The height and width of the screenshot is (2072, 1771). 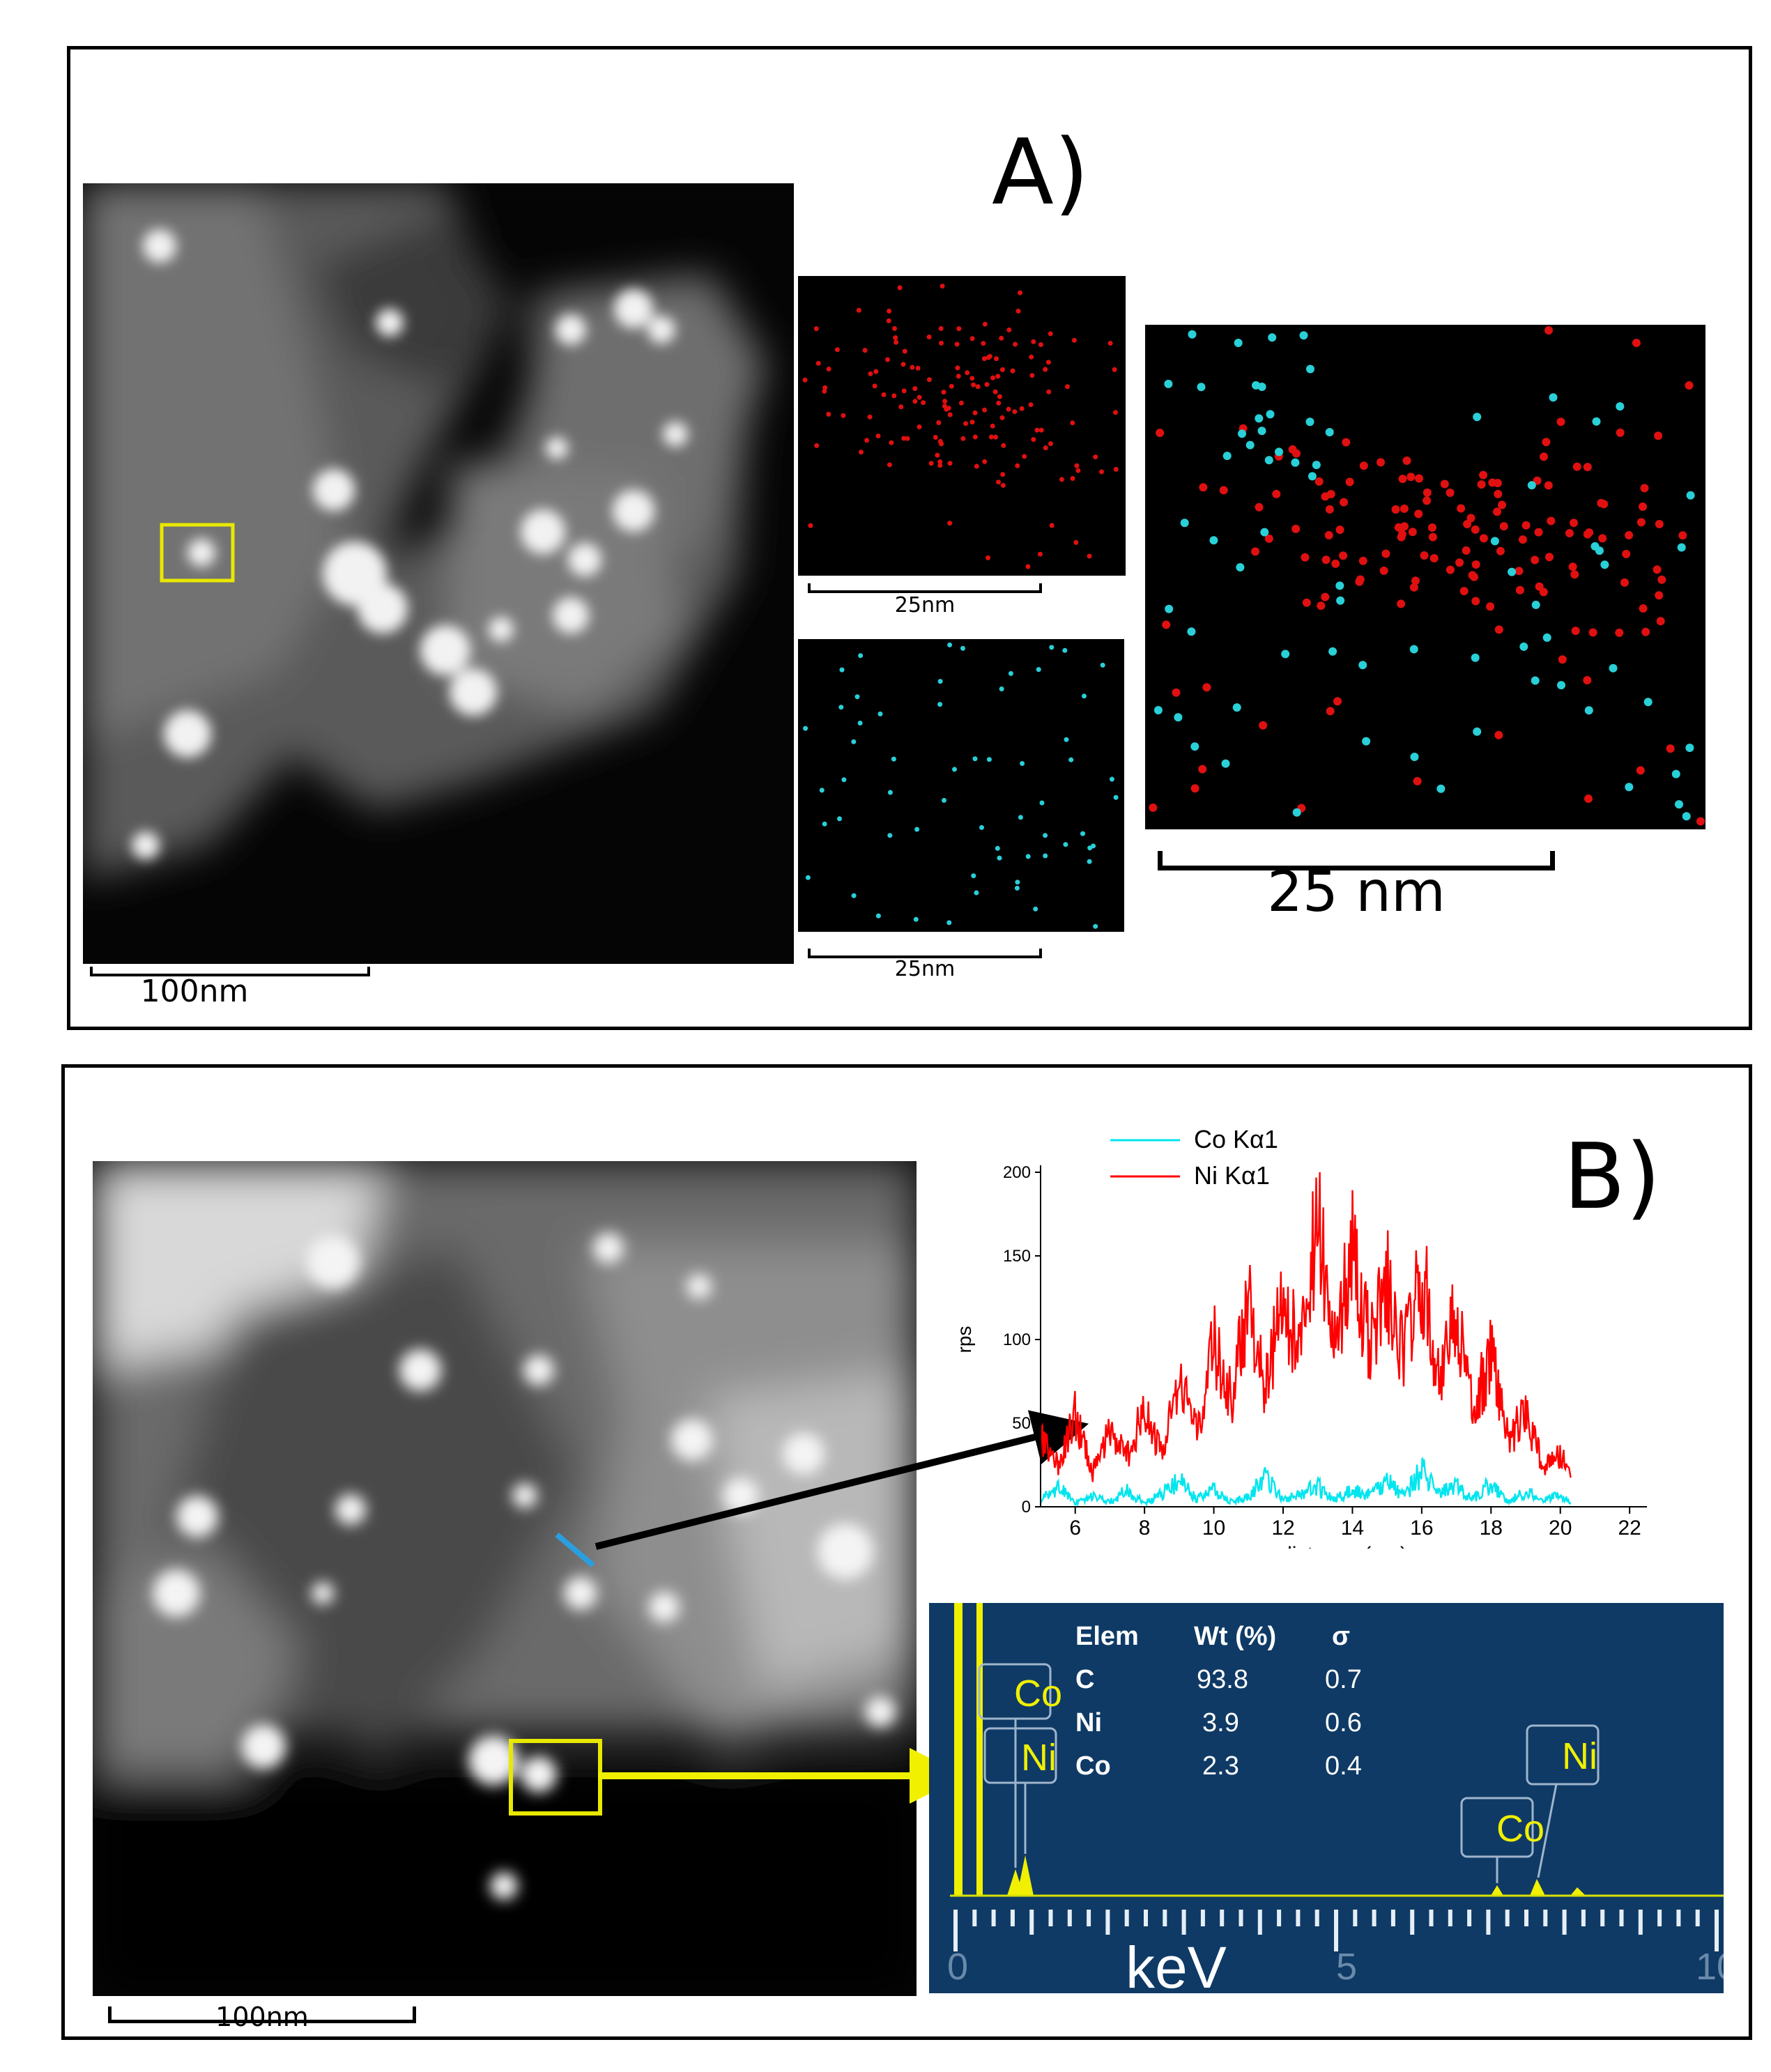 What do you see at coordinates (1421, 1528) in the screenshot?
I see `x-tick-label: 16` at bounding box center [1421, 1528].